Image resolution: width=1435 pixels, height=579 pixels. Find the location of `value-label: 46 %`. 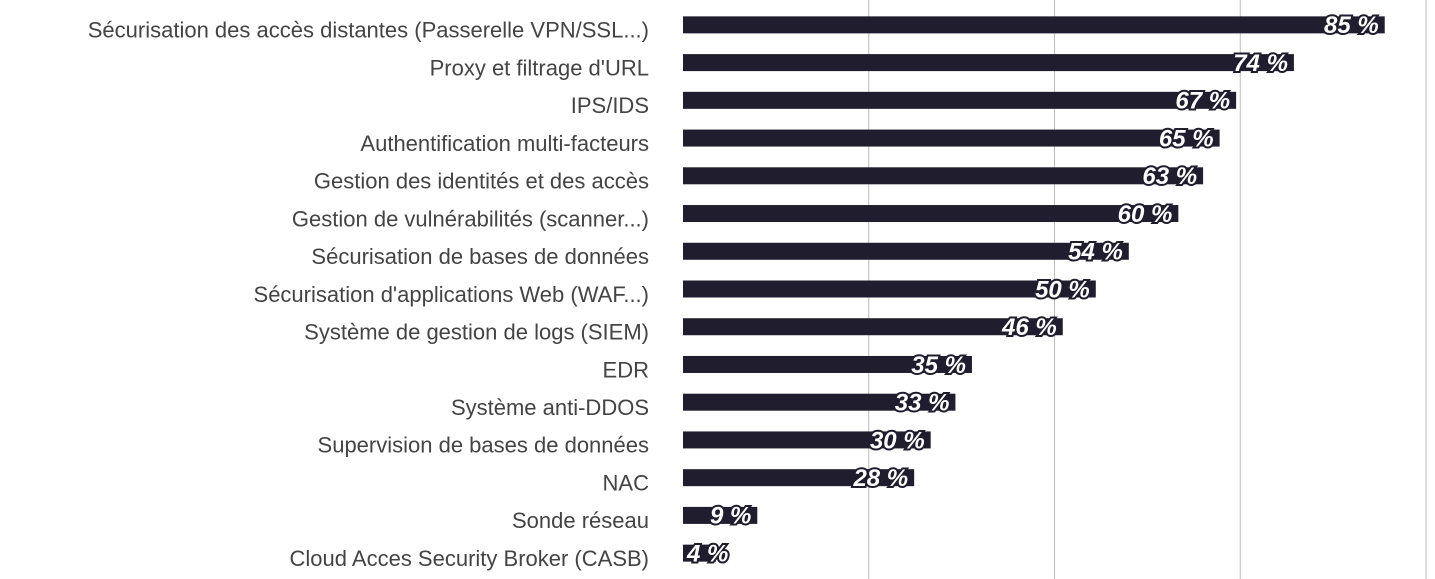

value-label: 46 % is located at coordinates (1029, 327).